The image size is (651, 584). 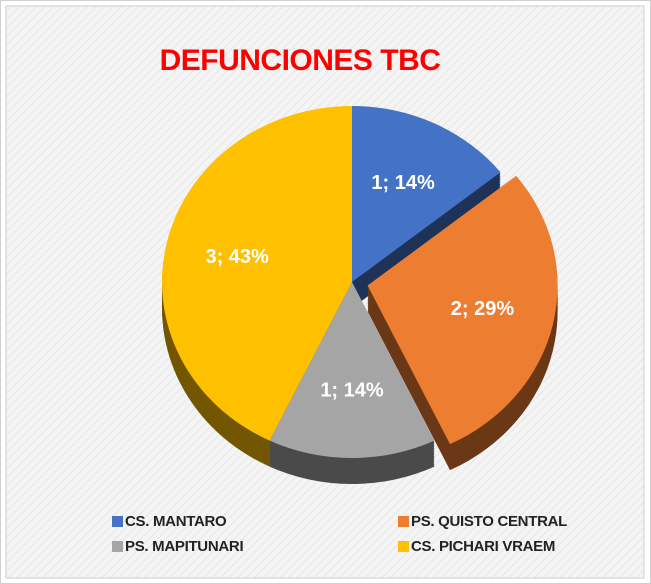 What do you see at coordinates (483, 309) in the screenshot?
I see `data-label: 2; 29%` at bounding box center [483, 309].